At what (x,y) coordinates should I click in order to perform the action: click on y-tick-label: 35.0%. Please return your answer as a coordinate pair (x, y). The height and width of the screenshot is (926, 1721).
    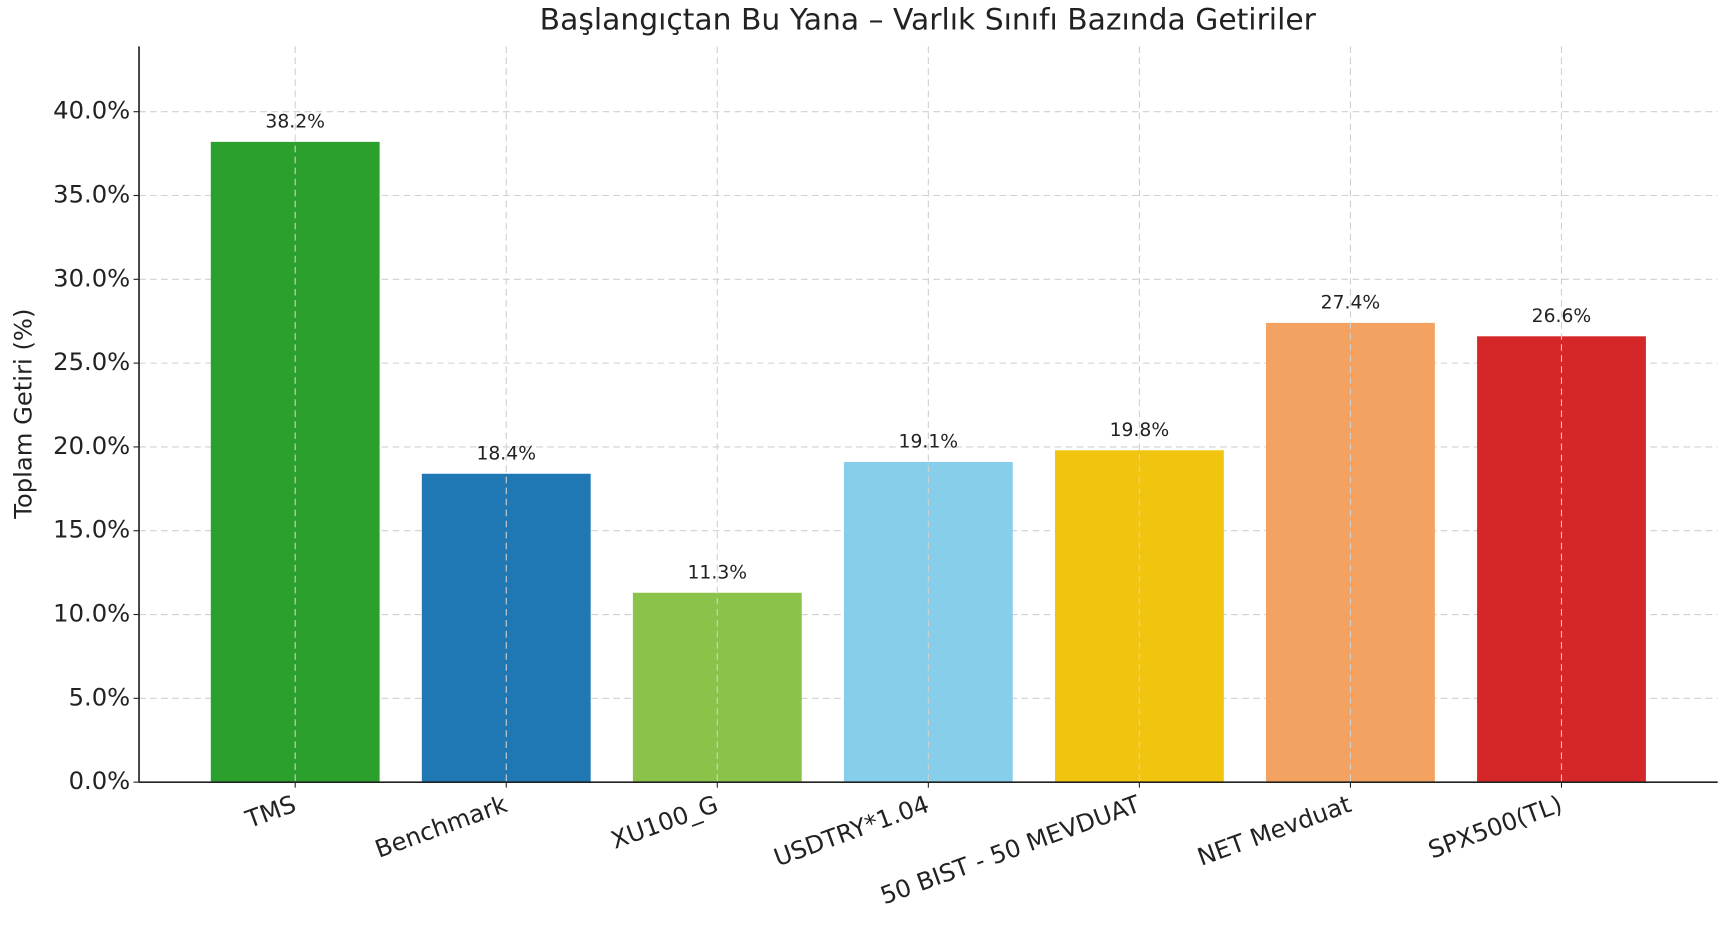
    Looking at the image, I should click on (91, 194).